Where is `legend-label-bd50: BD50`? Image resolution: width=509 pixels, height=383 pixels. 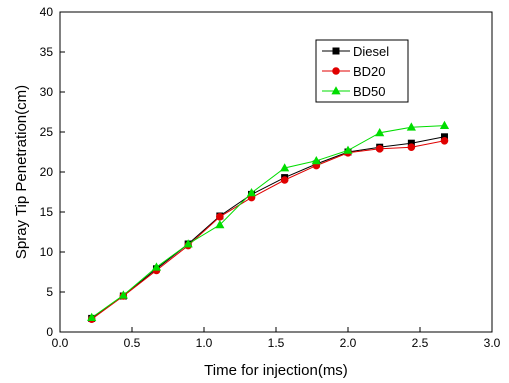 legend-label-bd50: BD50 is located at coordinates (369, 91).